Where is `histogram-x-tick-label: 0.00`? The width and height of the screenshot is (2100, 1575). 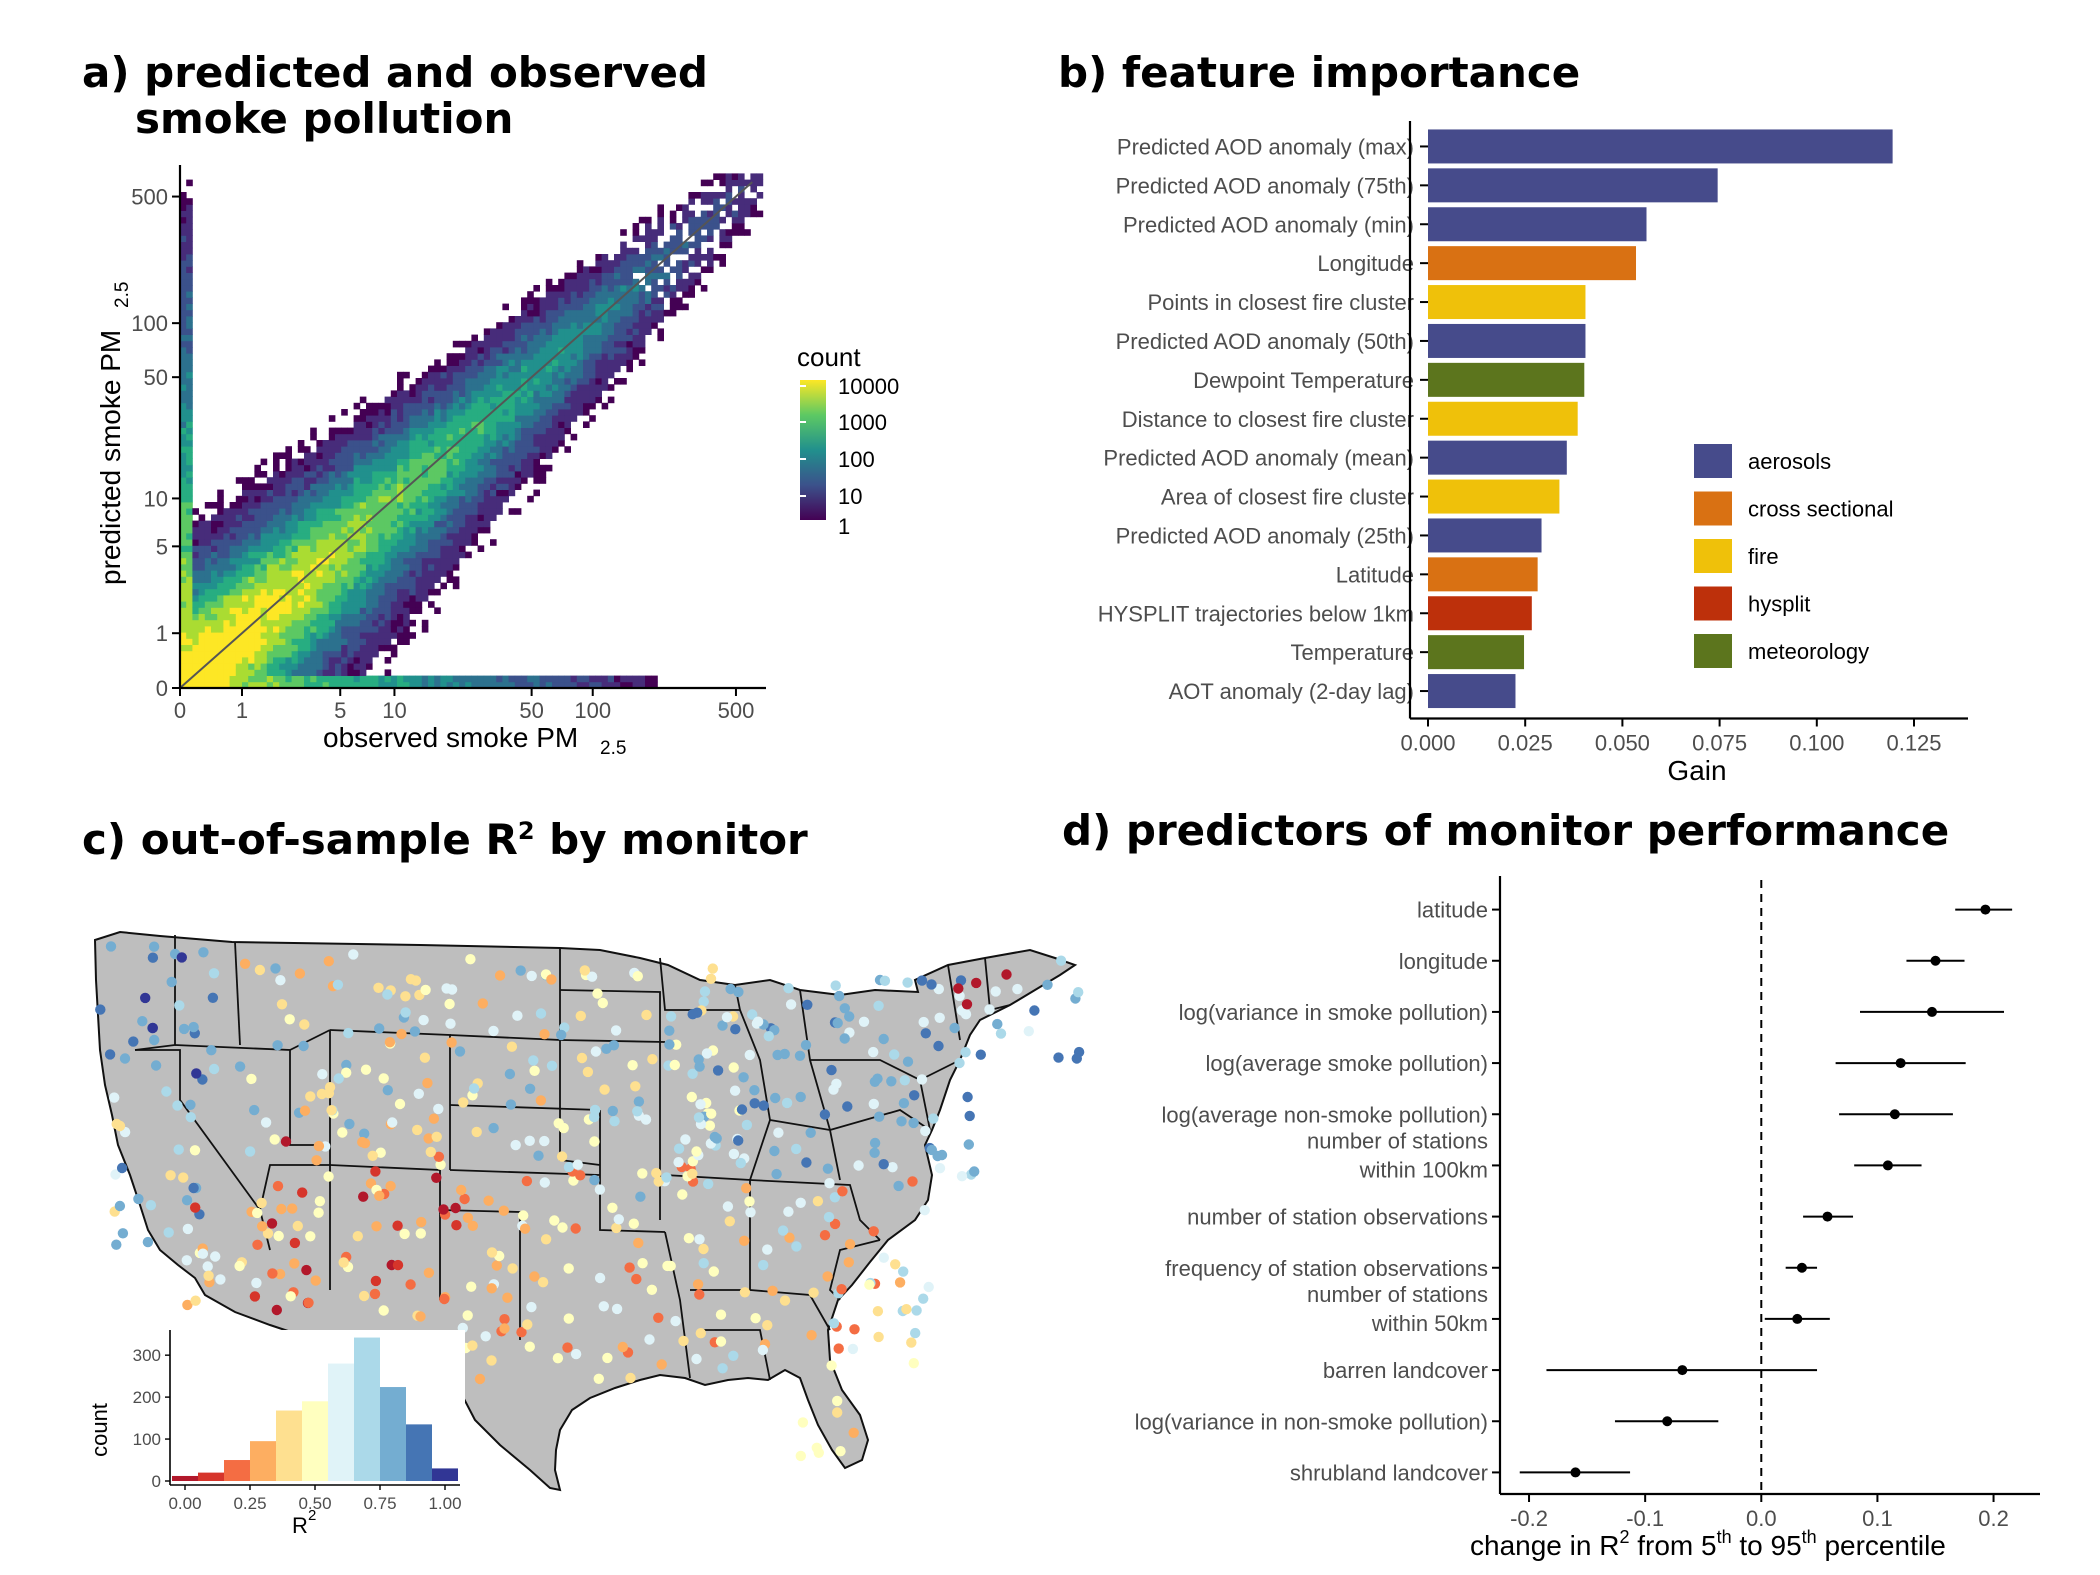 histogram-x-tick-label: 0.00 is located at coordinates (184, 1503).